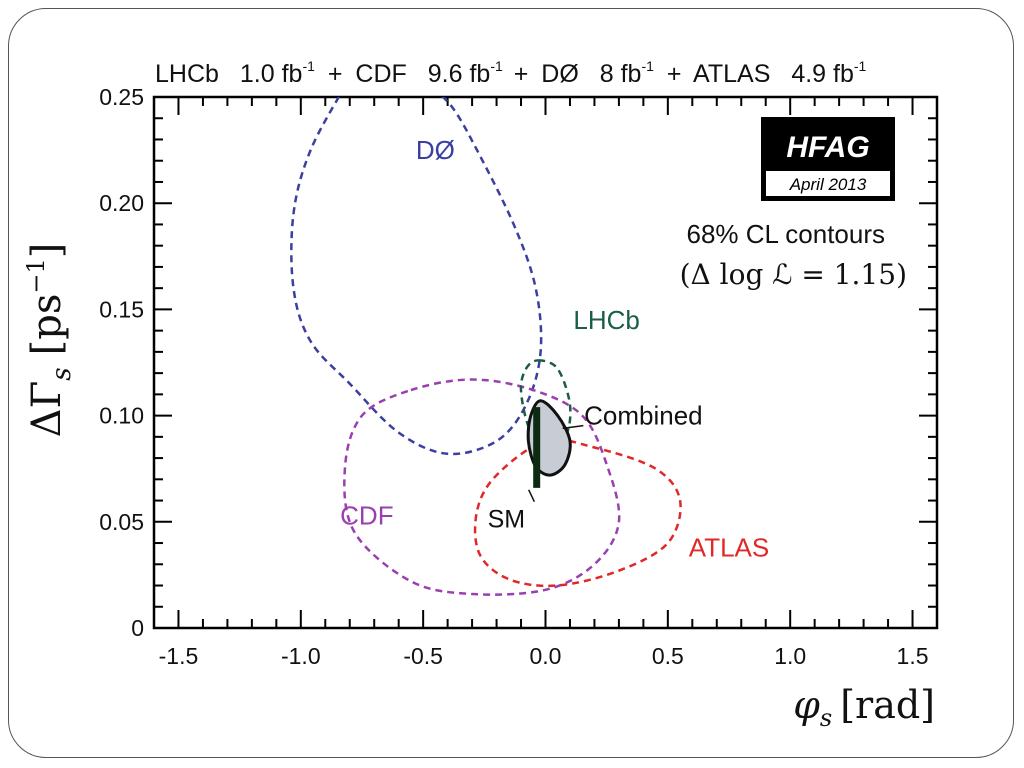  I want to click on y-axis-symbol: ΔΓ, so click(47, 409).